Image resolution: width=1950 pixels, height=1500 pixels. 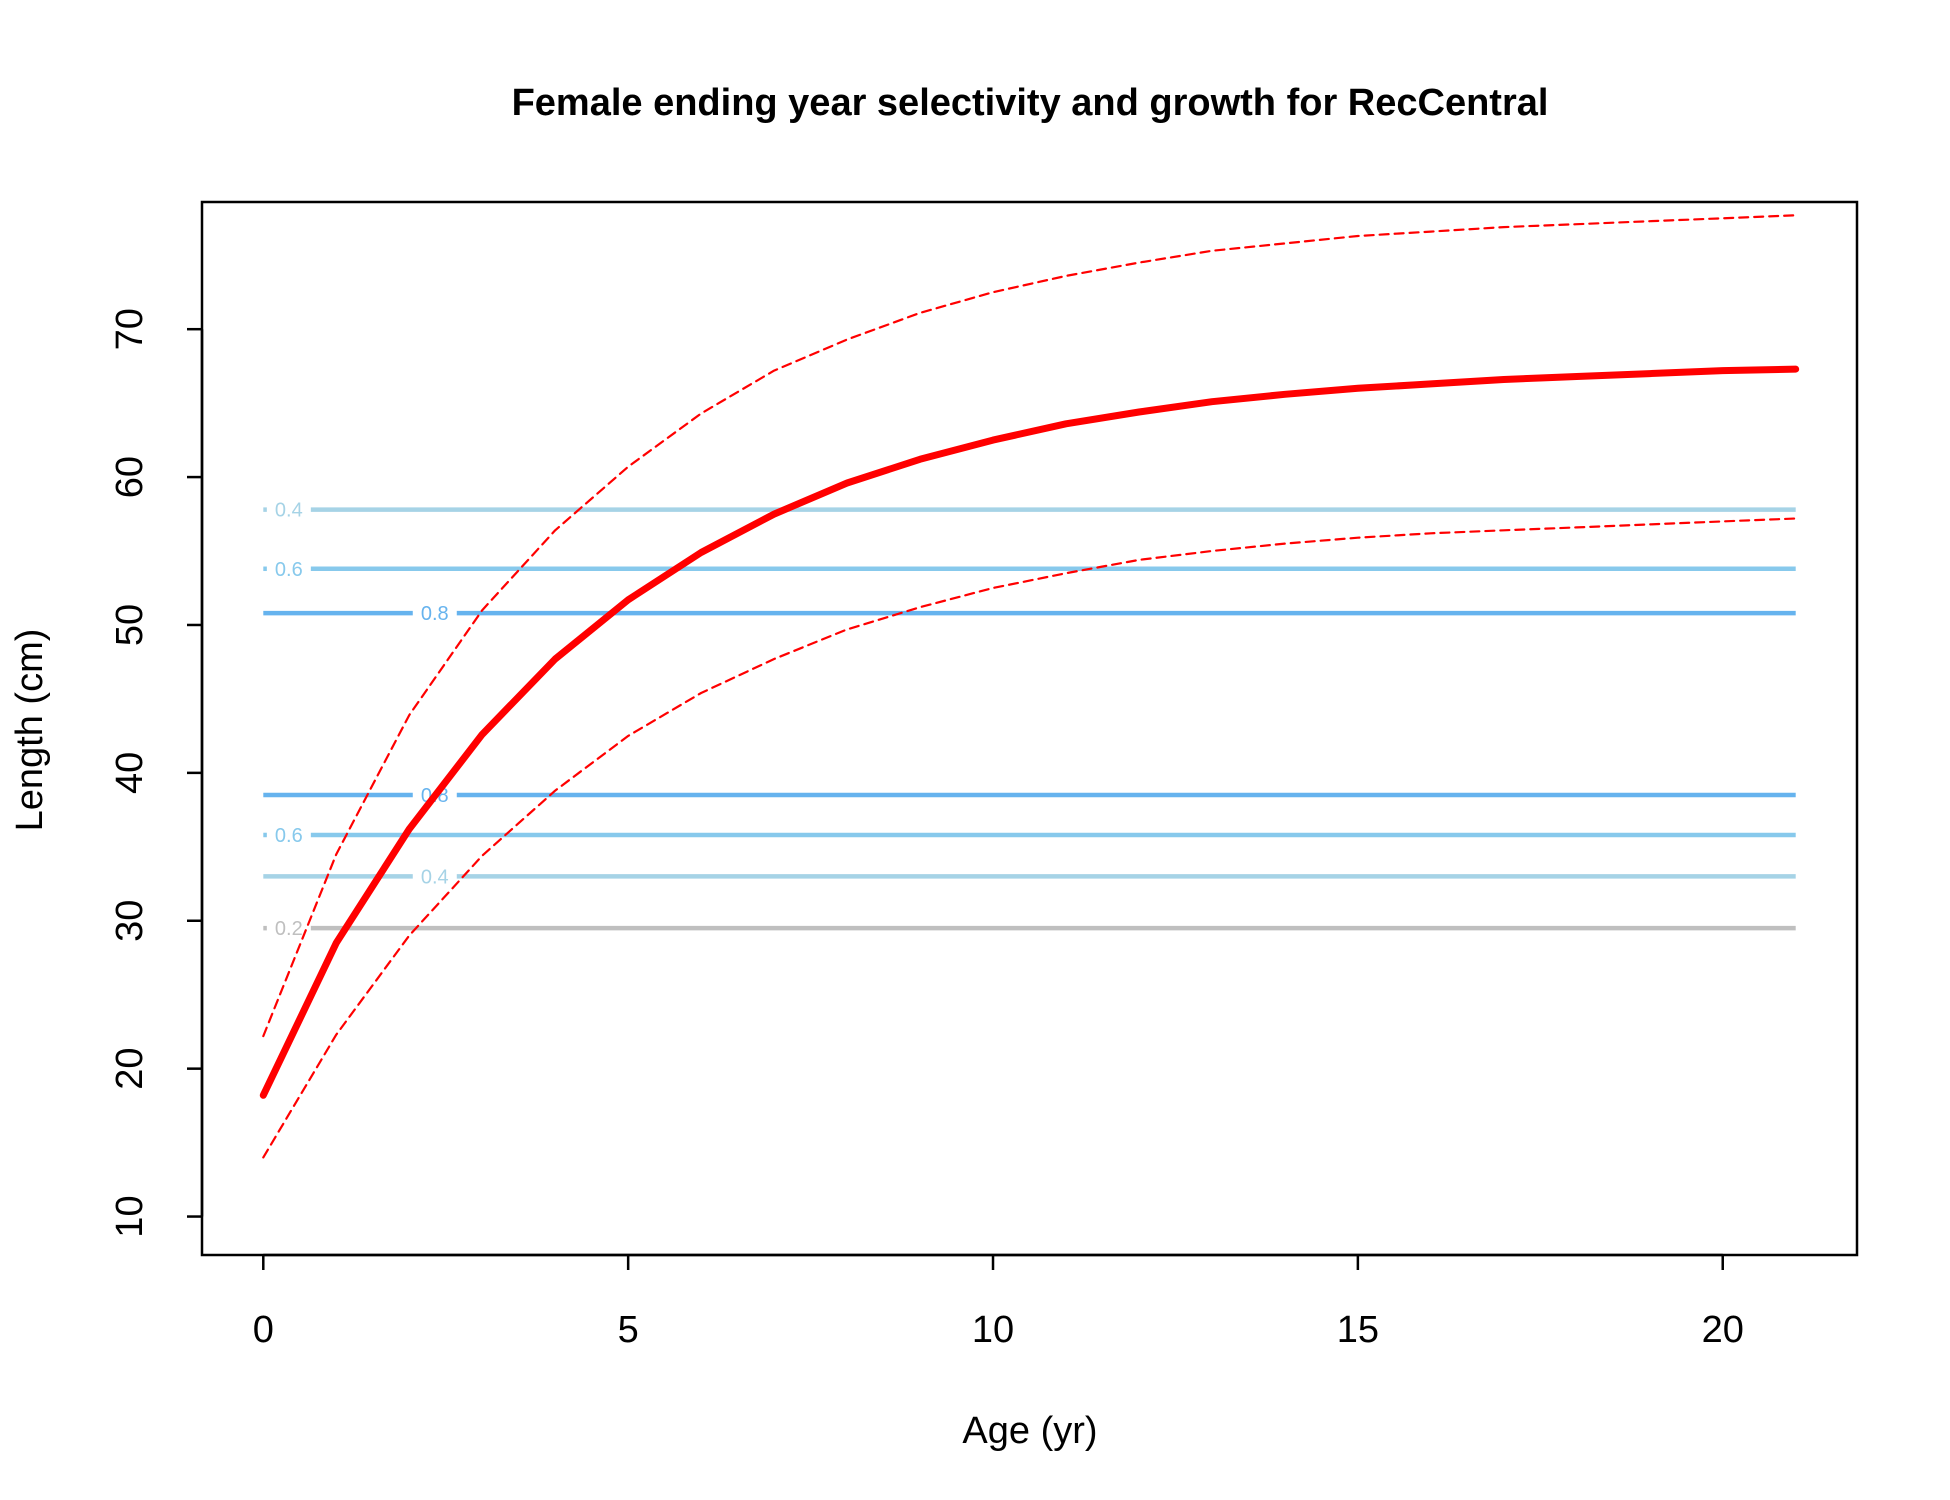 I want to click on x-tick-label: 15, so click(x=1358, y=1330).